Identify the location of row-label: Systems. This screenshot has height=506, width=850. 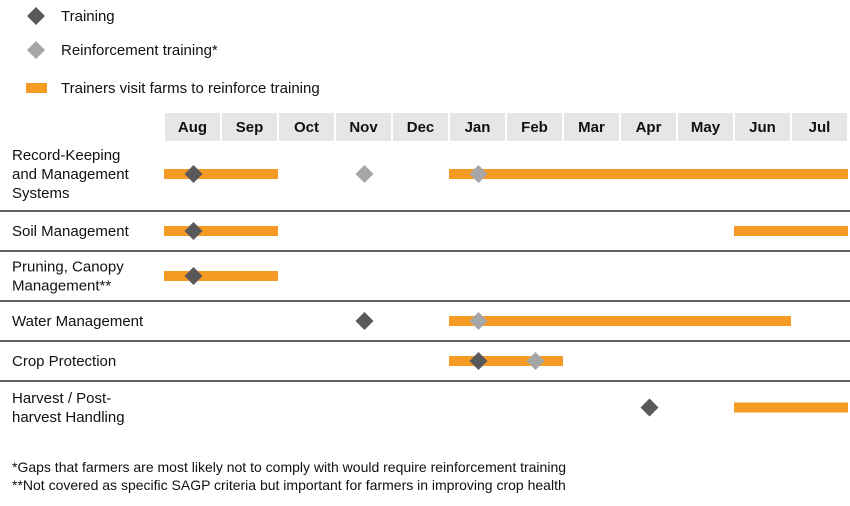
(41, 193).